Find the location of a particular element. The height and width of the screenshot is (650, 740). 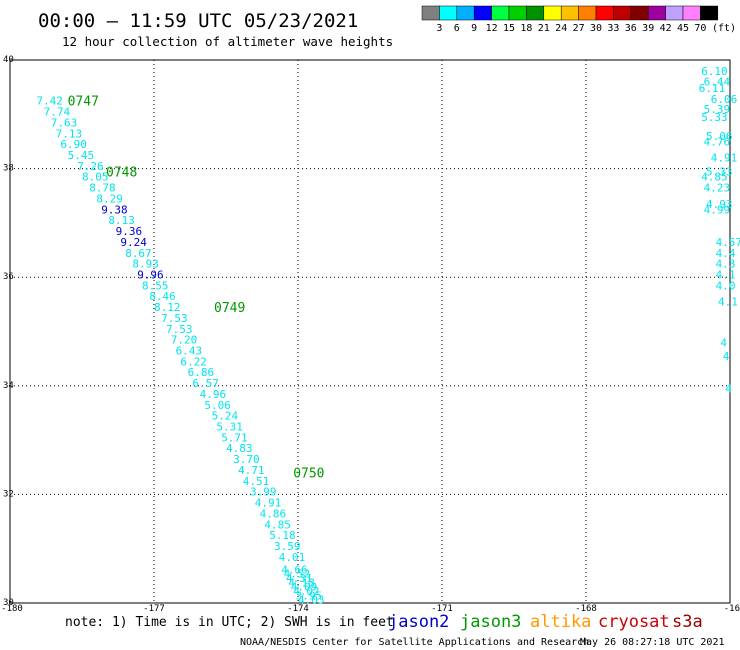

colorbar-legend: 3 6 9 12 15 18 21 24 27 30 33 36 39 42 45 70 is located at coordinates (570, 19).